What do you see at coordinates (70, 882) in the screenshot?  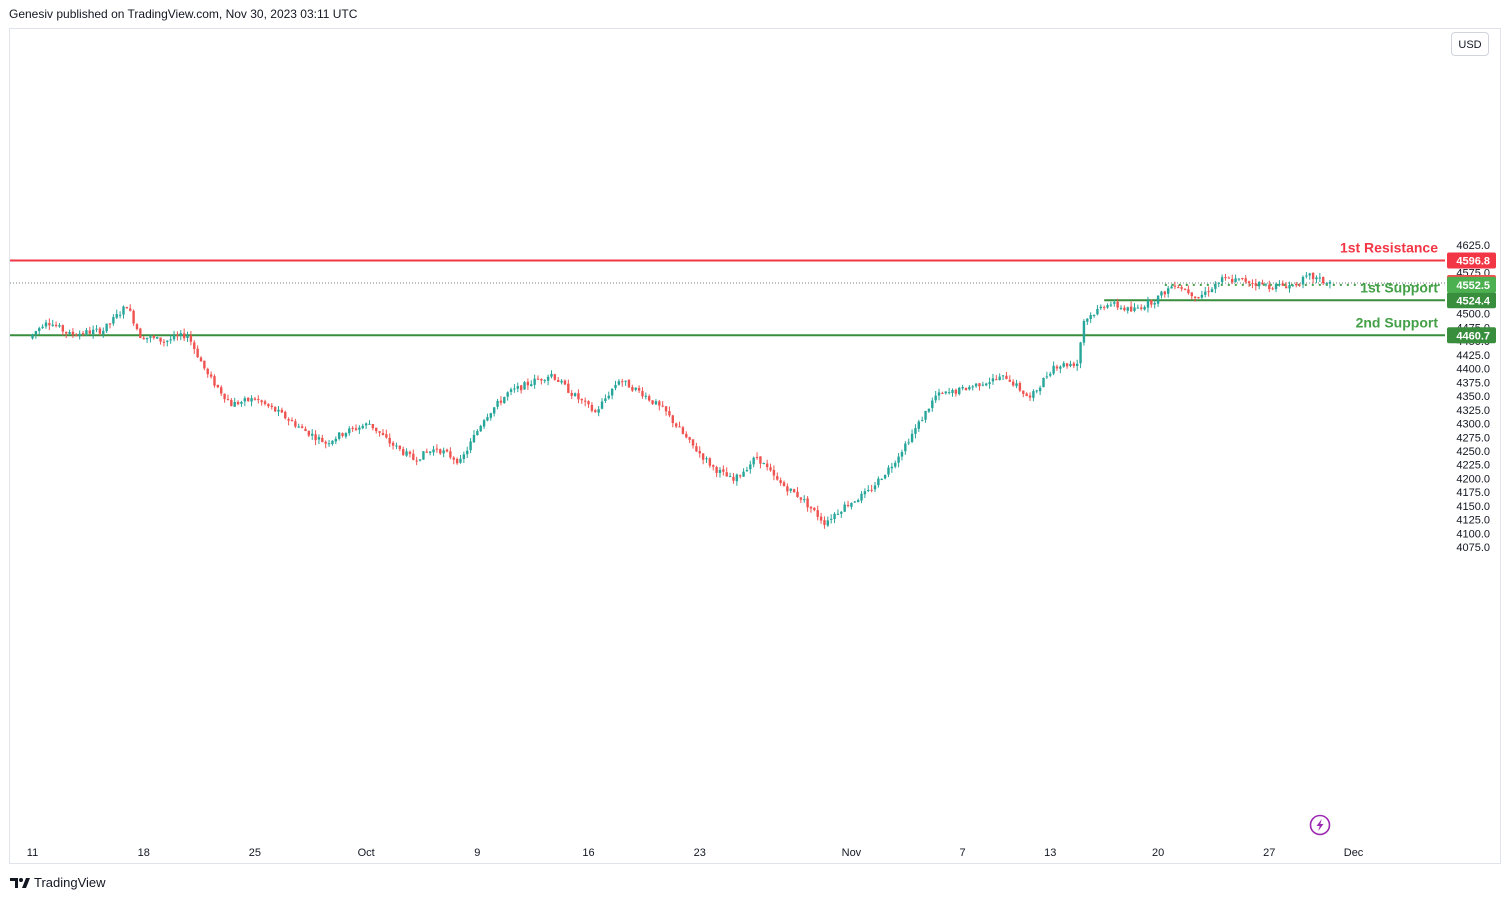 I see `tradingview-brand: TradingView` at bounding box center [70, 882].